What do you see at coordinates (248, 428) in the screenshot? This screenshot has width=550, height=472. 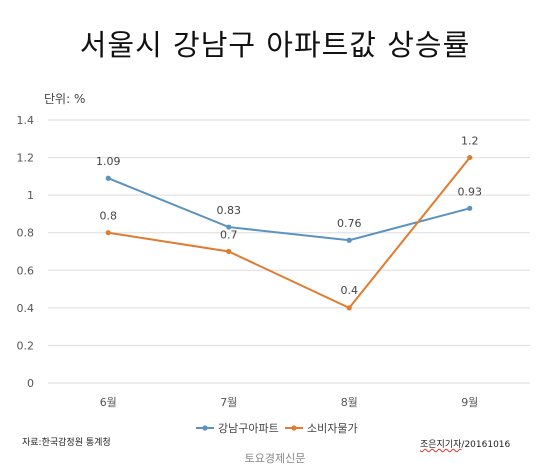 I see `legend-label: 강남구아파트` at bounding box center [248, 428].